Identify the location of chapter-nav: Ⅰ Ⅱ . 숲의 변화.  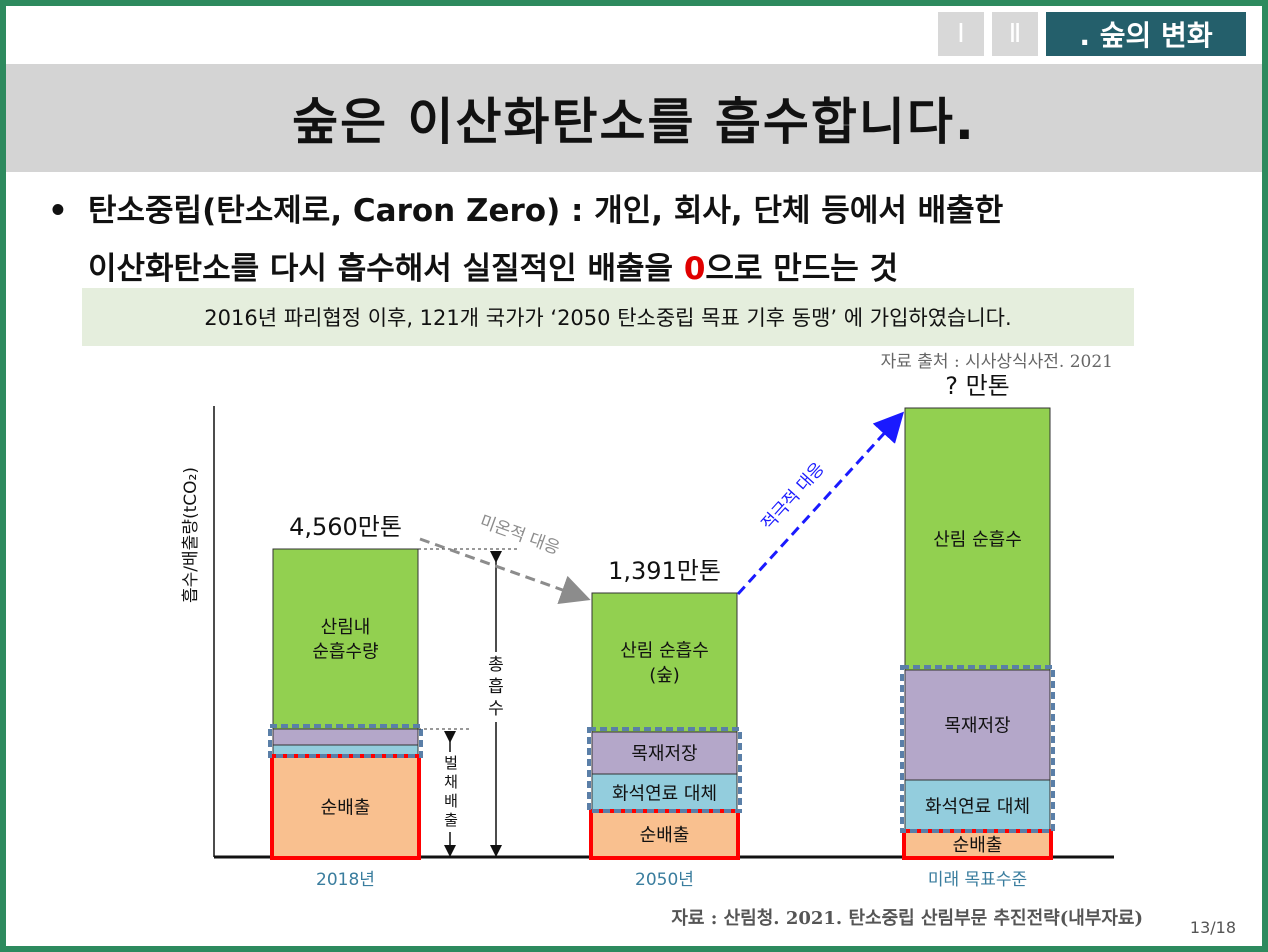
(1092, 34).